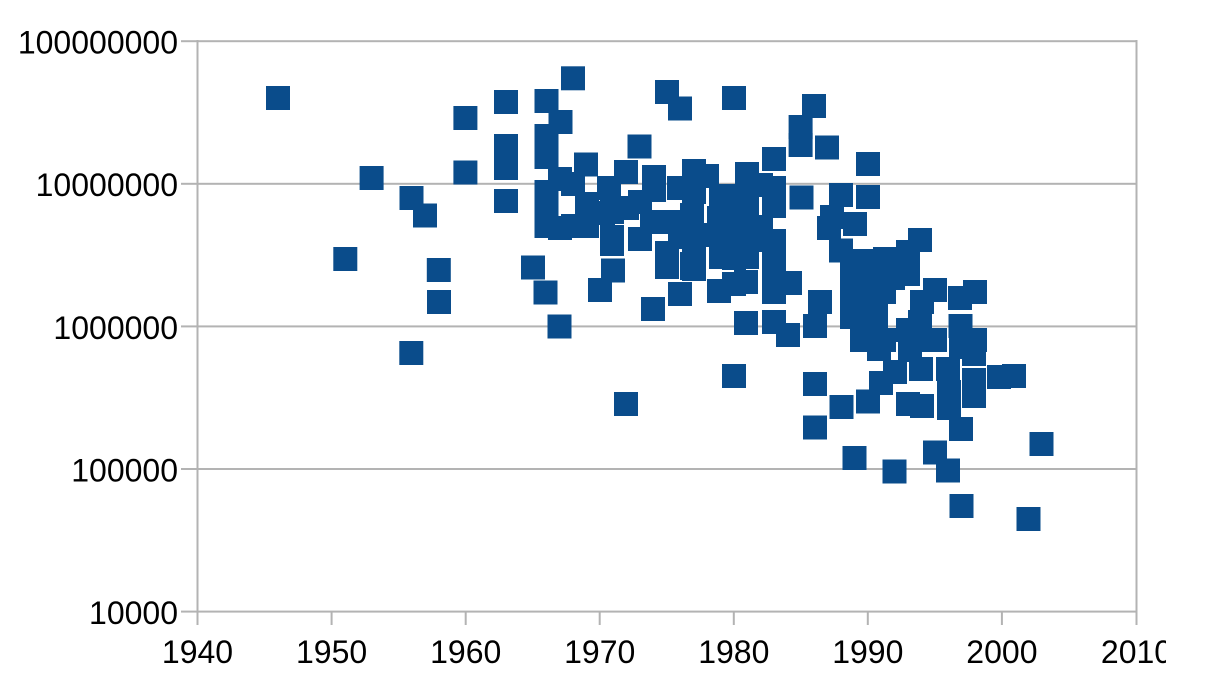  I want to click on svg-text: 1980, so click(733, 652).